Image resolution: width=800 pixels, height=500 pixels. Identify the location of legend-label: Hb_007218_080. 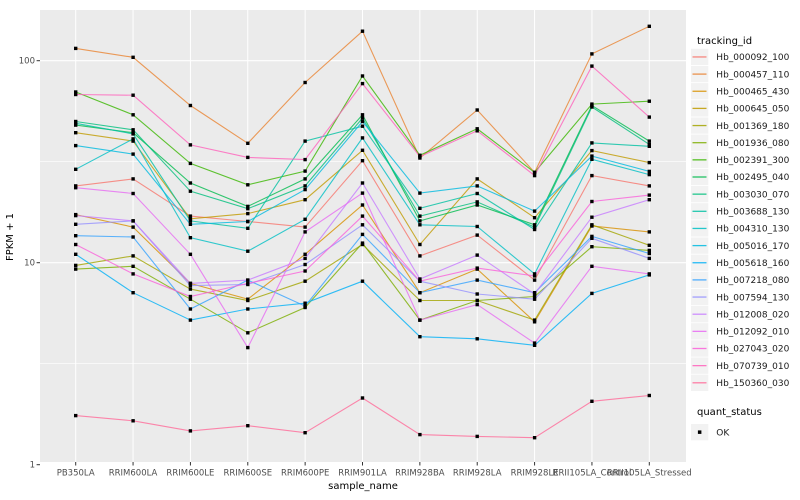
(752, 281).